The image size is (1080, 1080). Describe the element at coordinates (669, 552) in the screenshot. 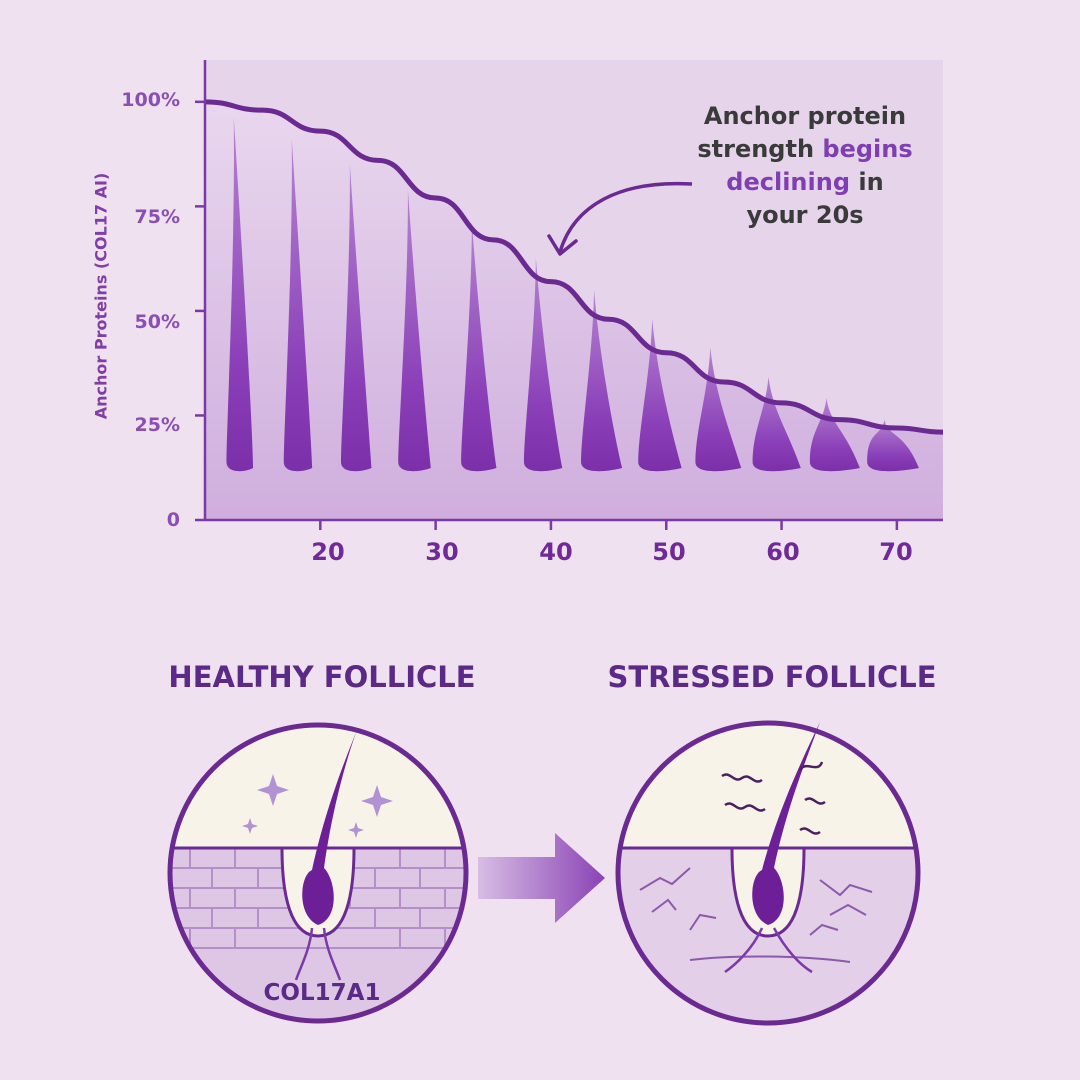

I see `x-tick-label: 50` at that location.